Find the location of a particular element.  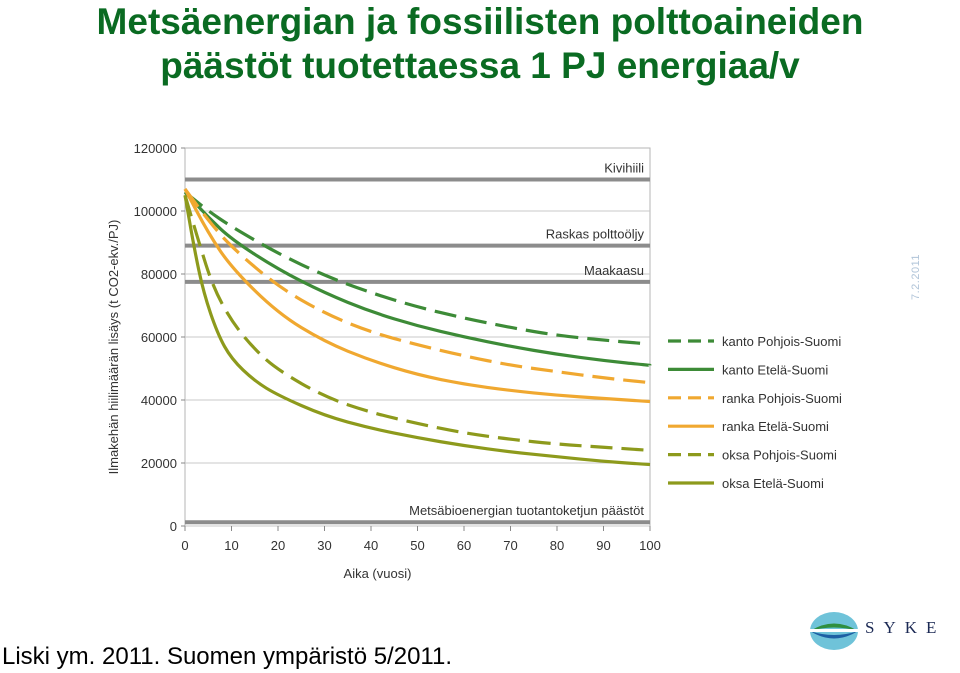

y-tick-label: 80000 is located at coordinates (159, 274).